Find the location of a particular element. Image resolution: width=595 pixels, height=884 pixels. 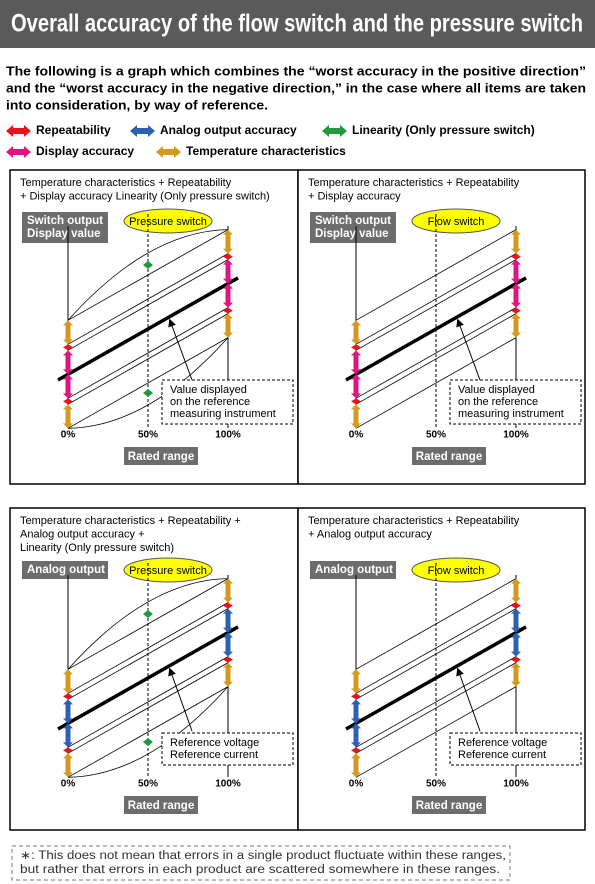

output-label: Analog output is located at coordinates (354, 570).